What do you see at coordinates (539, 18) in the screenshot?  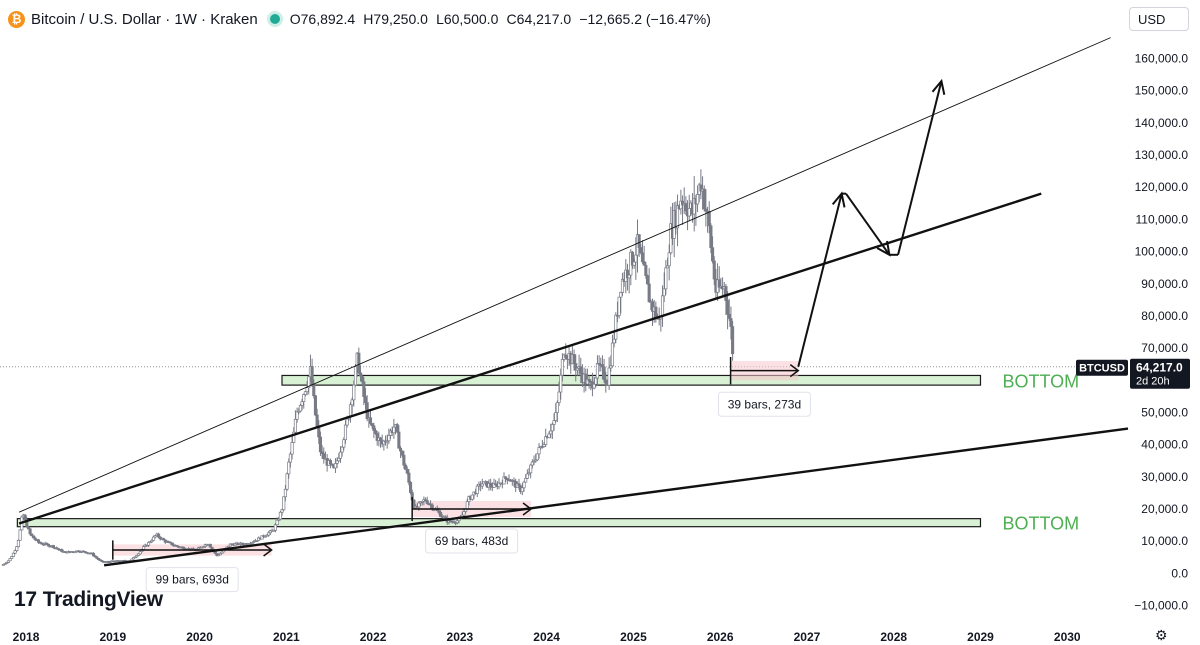 I see `close-value: C64,217.0` at bounding box center [539, 18].